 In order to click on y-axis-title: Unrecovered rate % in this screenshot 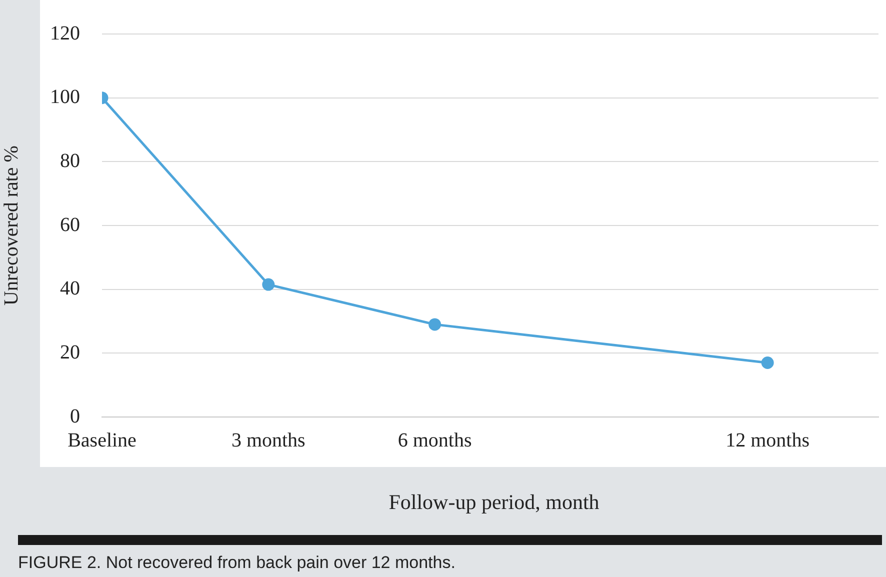, I will do `click(11, 226)`.